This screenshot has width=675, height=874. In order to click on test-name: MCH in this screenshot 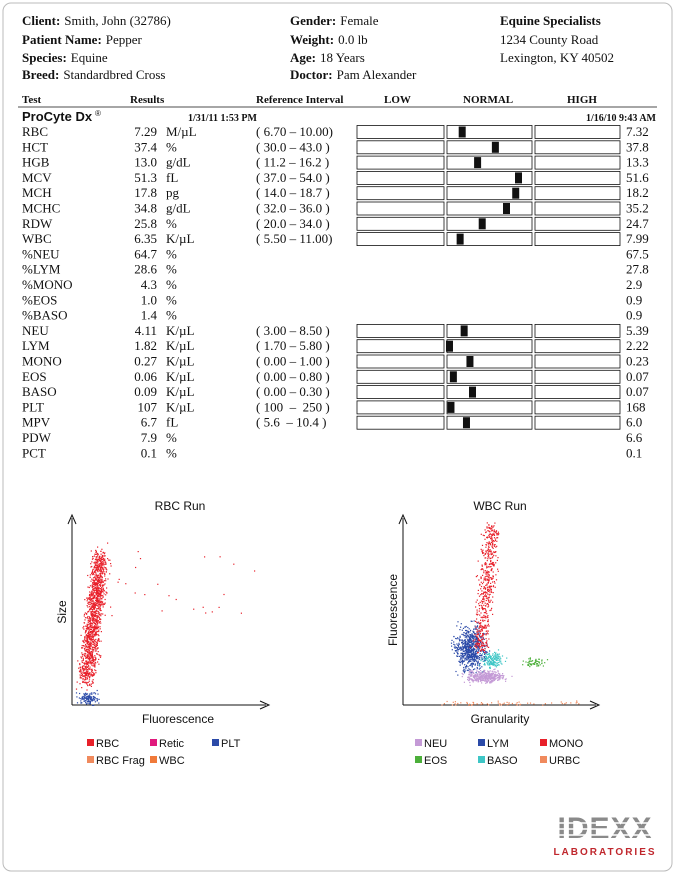, I will do `click(37, 192)`.